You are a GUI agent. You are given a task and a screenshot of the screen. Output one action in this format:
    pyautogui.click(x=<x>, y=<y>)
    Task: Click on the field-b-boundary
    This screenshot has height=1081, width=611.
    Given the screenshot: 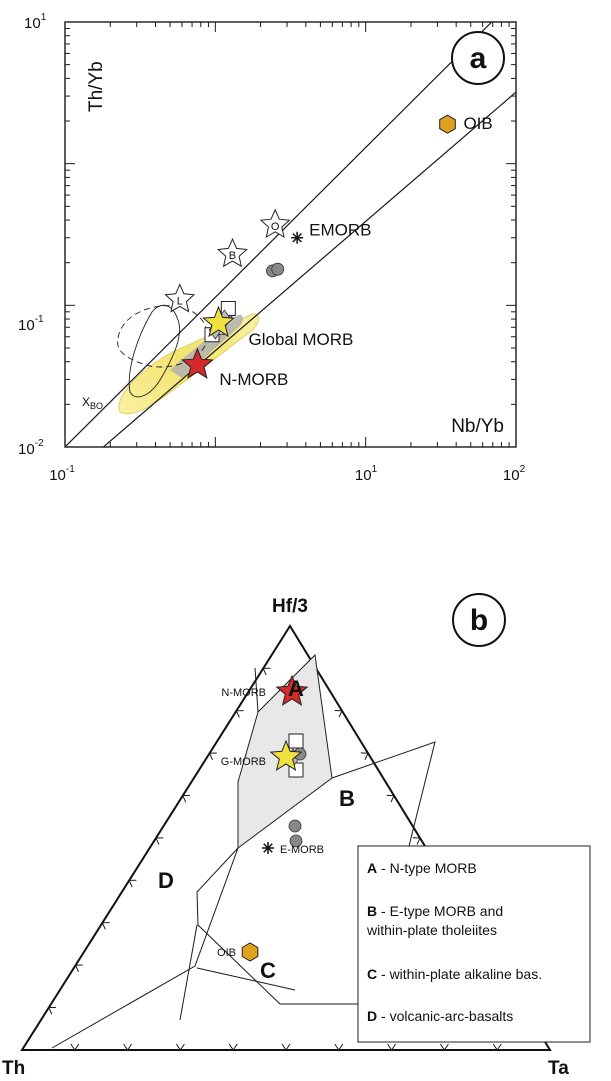 What is the action you would take?
    pyautogui.click(x=316, y=873)
    